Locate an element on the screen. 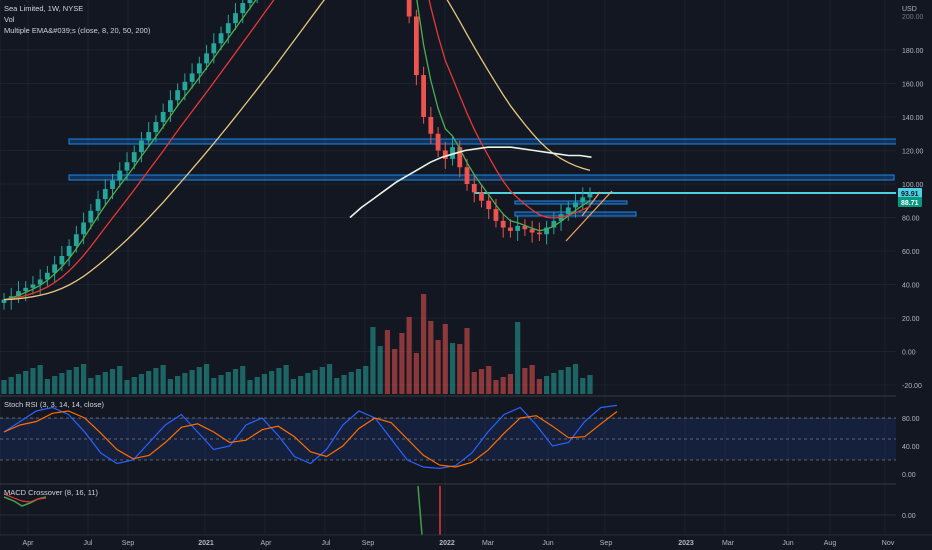 The width and height of the screenshot is (932, 550). stoch-tick-label: 40.00 is located at coordinates (911, 447).